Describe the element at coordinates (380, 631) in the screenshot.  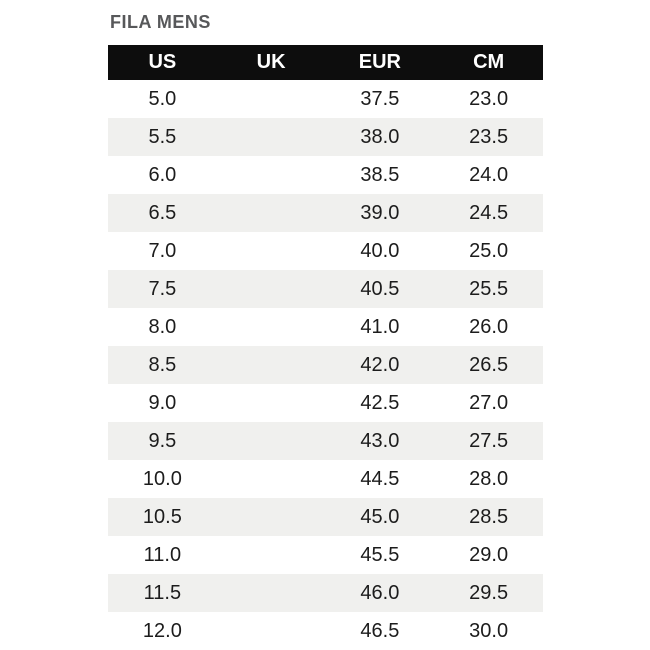
I see `table-cell: 46.5` at that location.